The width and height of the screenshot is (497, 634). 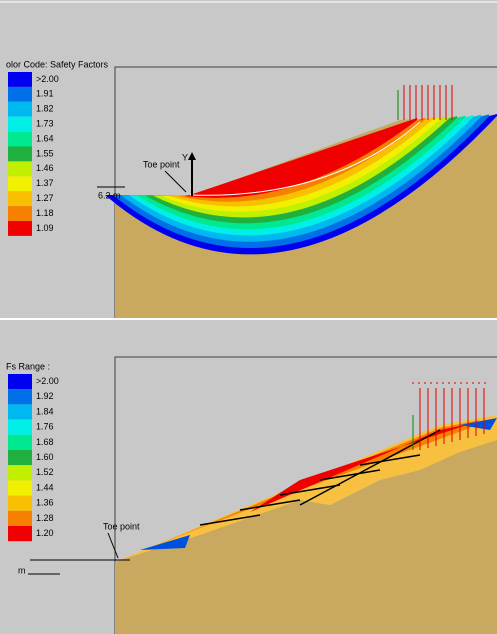 What do you see at coordinates (45, 518) in the screenshot?
I see `legend-label: 1.28` at bounding box center [45, 518].